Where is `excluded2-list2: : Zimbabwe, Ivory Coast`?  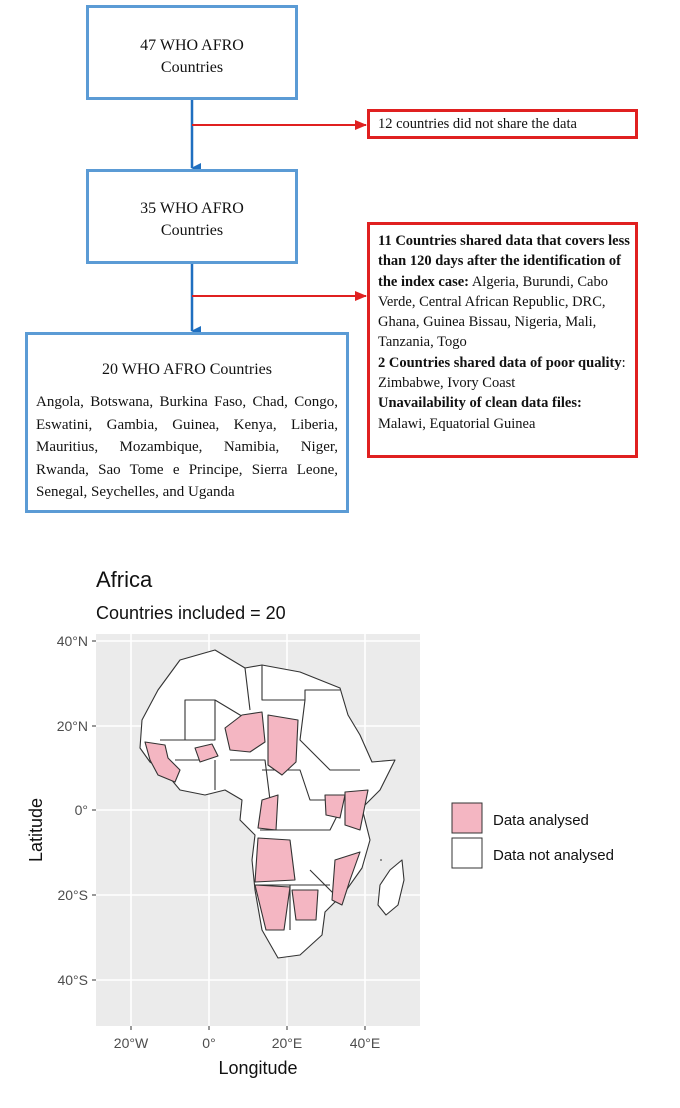
excluded2-list2: : Zimbabwe, Ivory Coast is located at coordinates (502, 373).